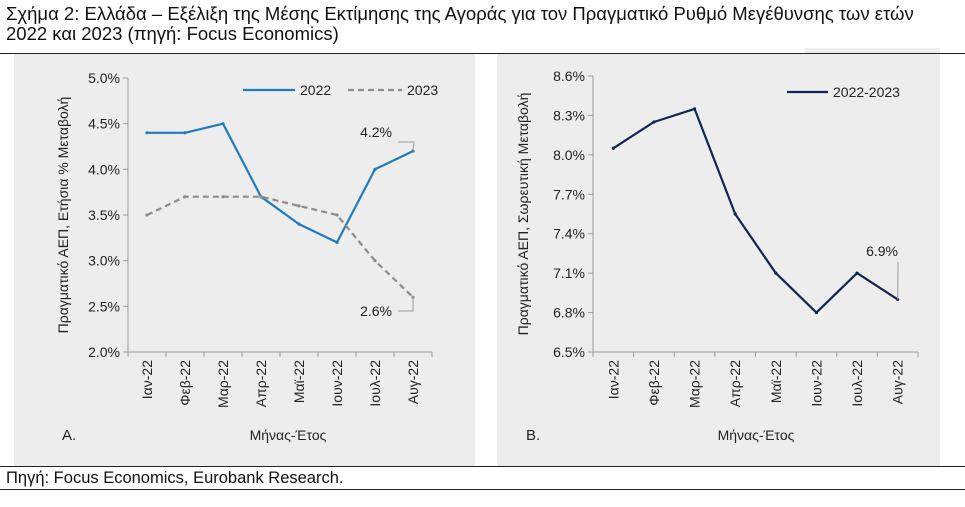  I want to click on data-label: 4.2%, so click(376, 132).